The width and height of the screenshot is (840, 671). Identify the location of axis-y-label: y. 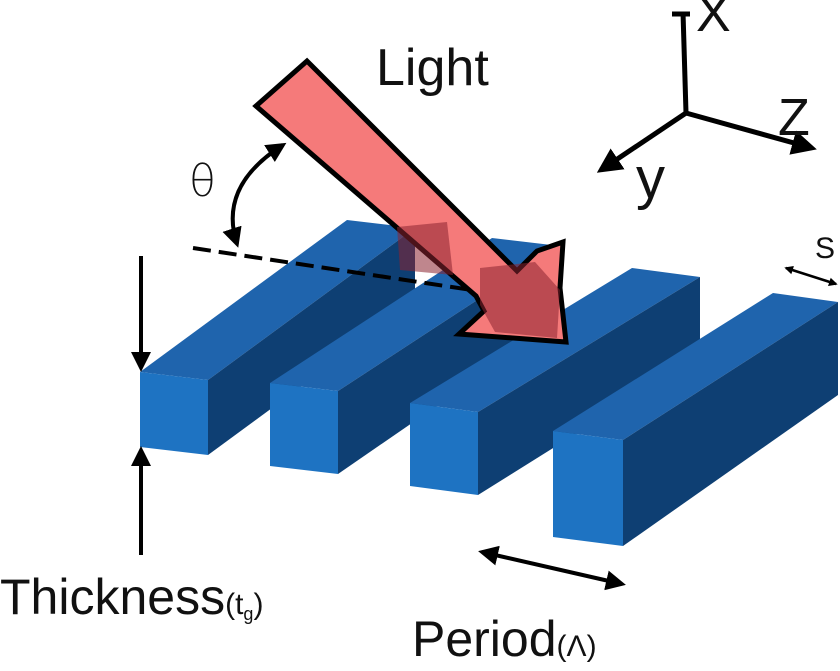
(650, 178).